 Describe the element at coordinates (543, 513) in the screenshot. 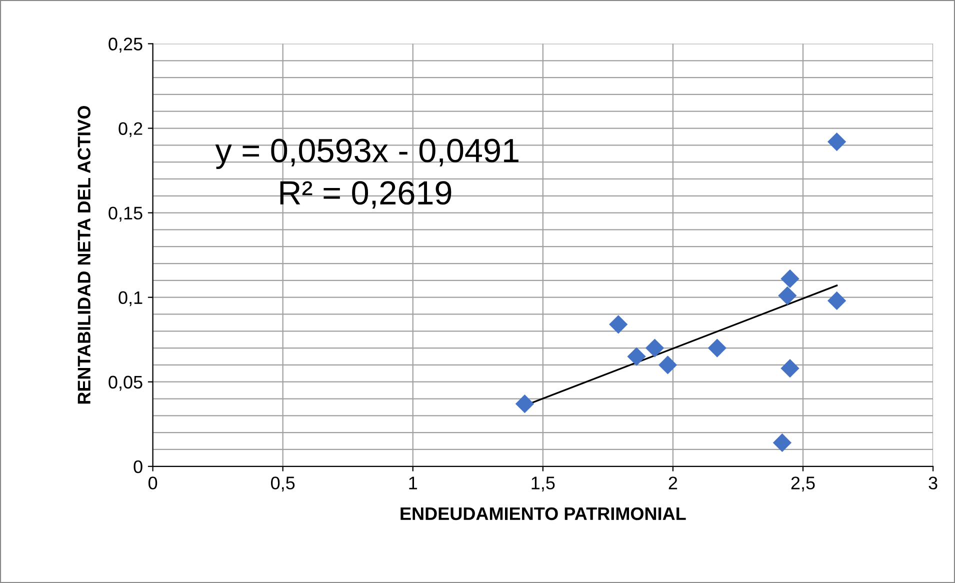

I see `x-axis-title: ENDEUDAMIENTO PATRIMONIAL` at that location.